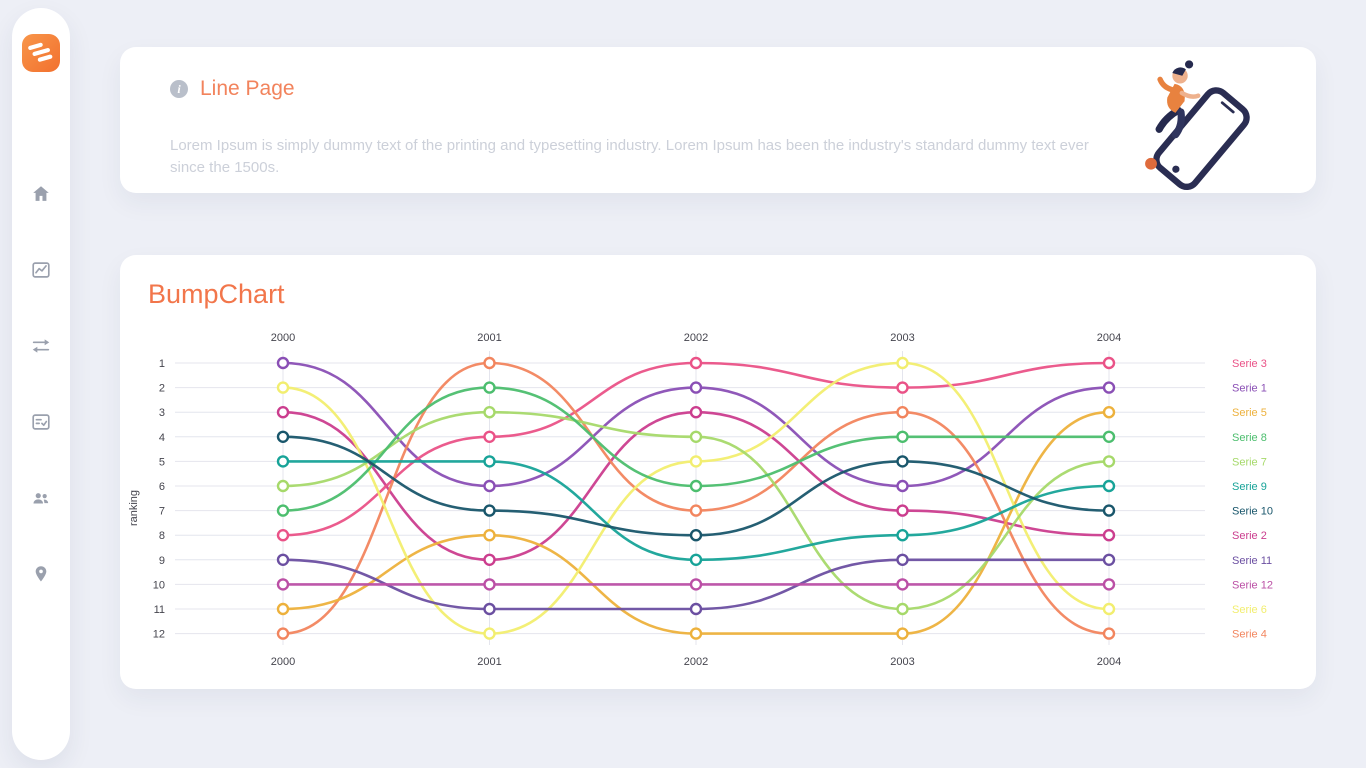  Describe the element at coordinates (134, 508) in the screenshot. I see `y-axis-label: ranking` at that location.